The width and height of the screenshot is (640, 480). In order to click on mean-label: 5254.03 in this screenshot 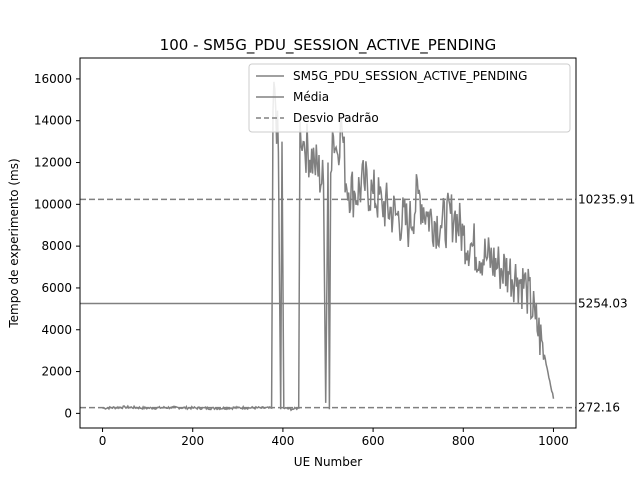, I will do `click(603, 304)`.